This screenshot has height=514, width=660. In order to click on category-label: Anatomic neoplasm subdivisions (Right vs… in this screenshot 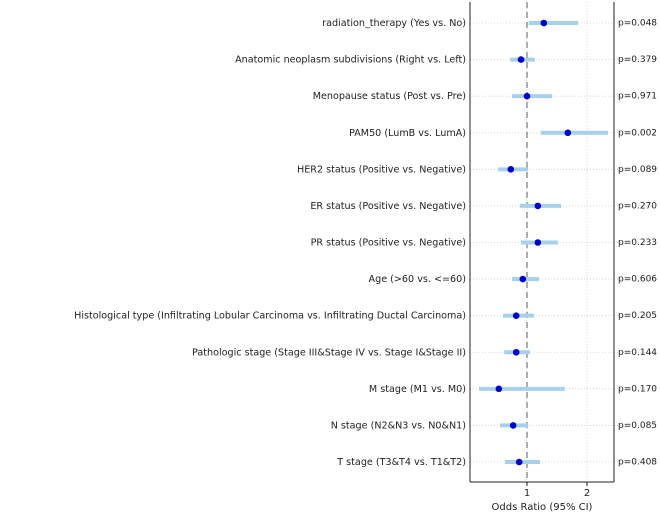, I will do `click(350, 60)`.